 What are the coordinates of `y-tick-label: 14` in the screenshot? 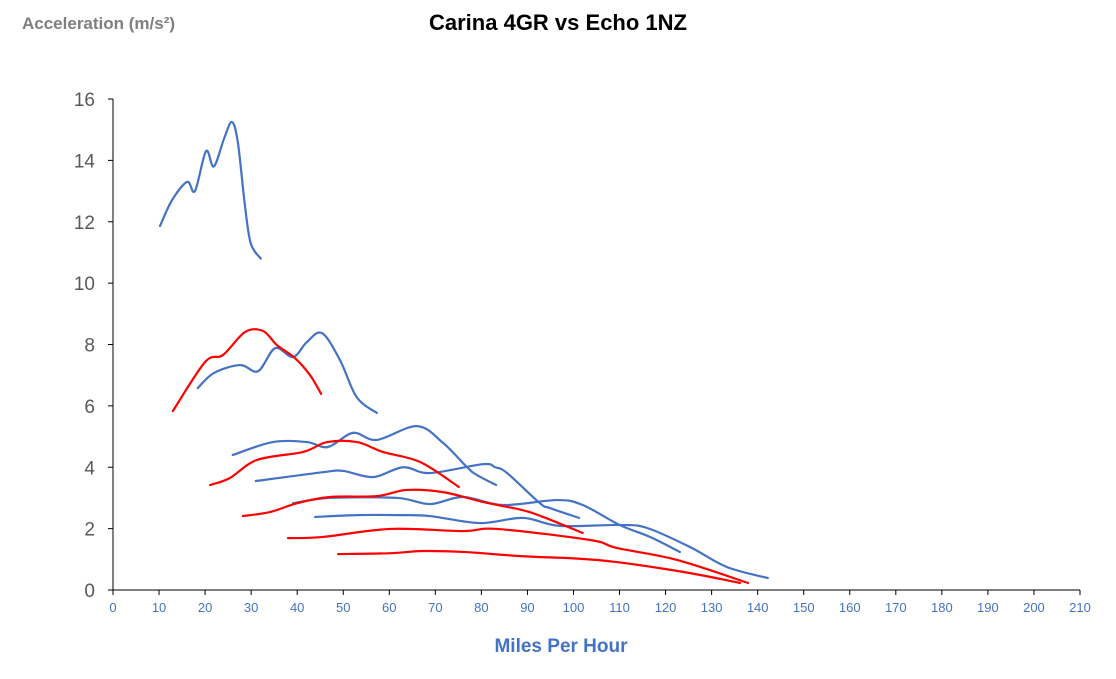 It's located at (85, 161).